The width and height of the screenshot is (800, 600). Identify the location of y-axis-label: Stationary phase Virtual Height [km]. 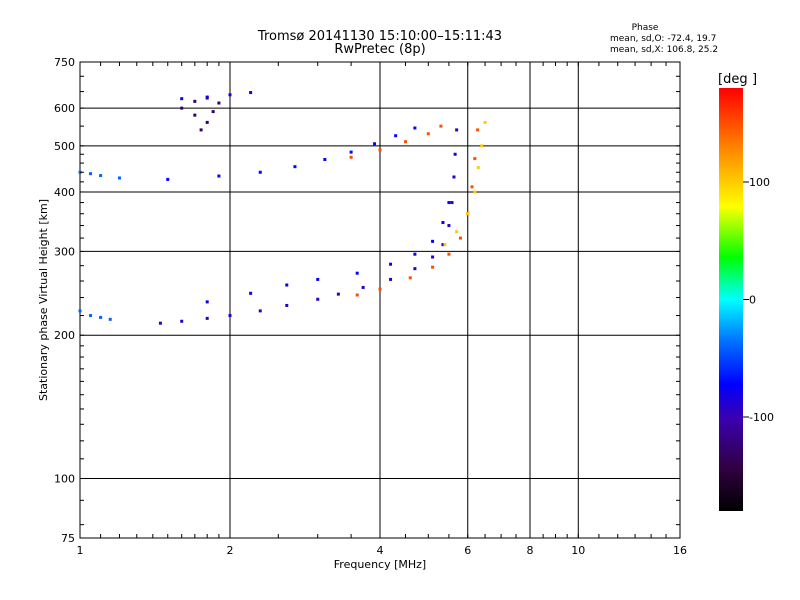
(43, 300).